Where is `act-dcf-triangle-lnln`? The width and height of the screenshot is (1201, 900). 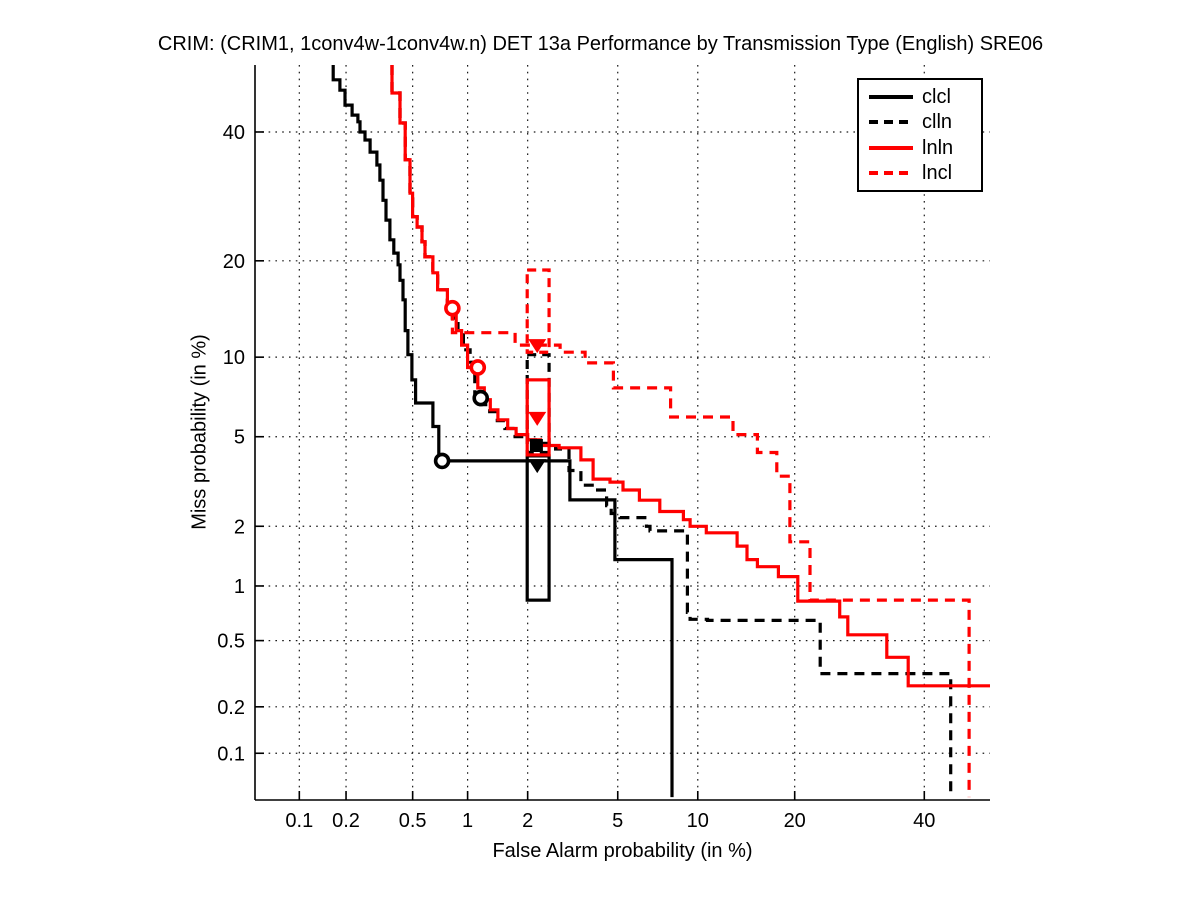 act-dcf-triangle-lnln is located at coordinates (537, 418).